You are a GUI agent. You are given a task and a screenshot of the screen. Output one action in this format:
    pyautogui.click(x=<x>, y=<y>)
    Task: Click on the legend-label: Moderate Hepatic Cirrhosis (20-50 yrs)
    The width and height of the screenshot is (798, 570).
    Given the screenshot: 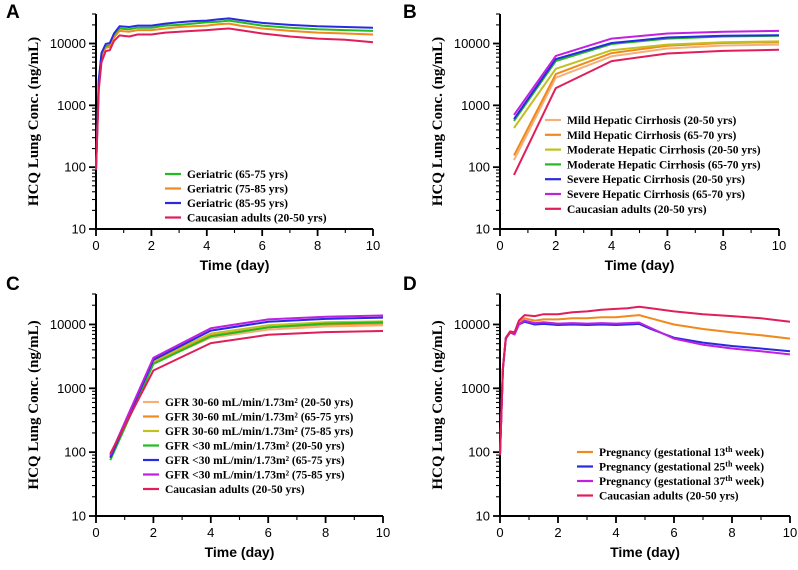 What is the action you would take?
    pyautogui.click(x=664, y=151)
    